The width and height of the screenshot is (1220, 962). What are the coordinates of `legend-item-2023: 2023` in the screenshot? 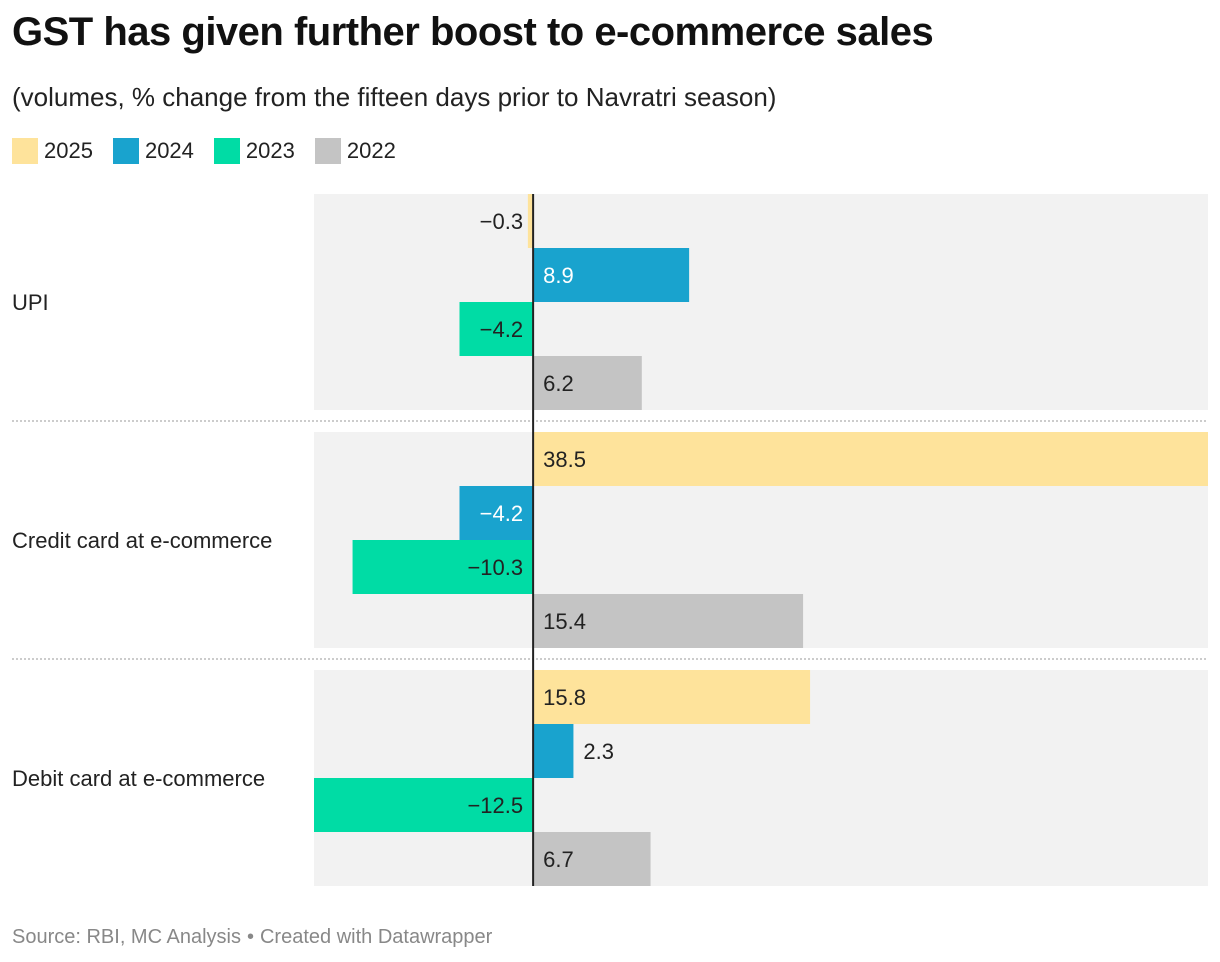 It's located at (254, 151).